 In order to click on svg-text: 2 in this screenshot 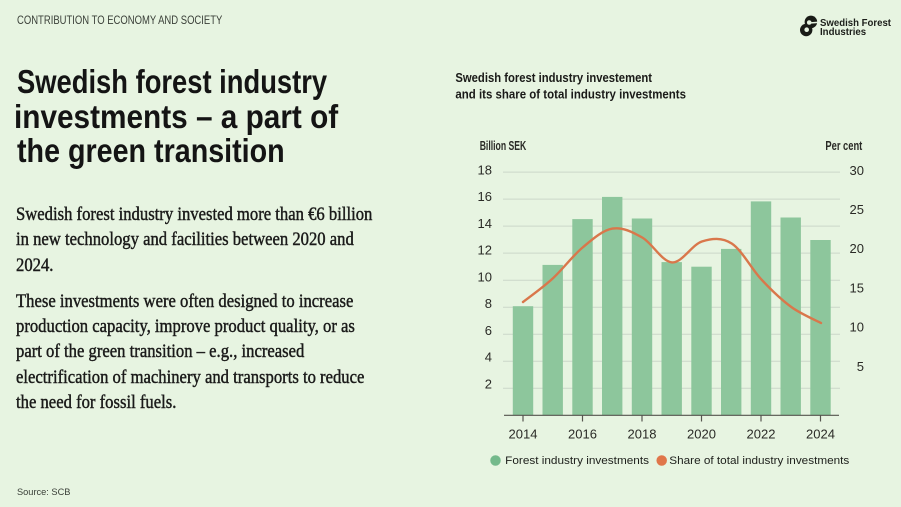, I will do `click(488, 383)`.